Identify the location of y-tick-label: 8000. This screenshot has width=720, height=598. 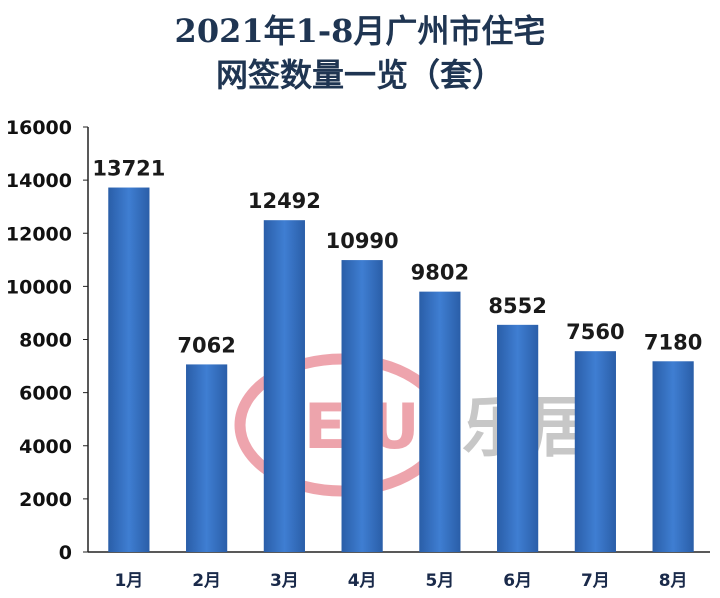
(45, 341).